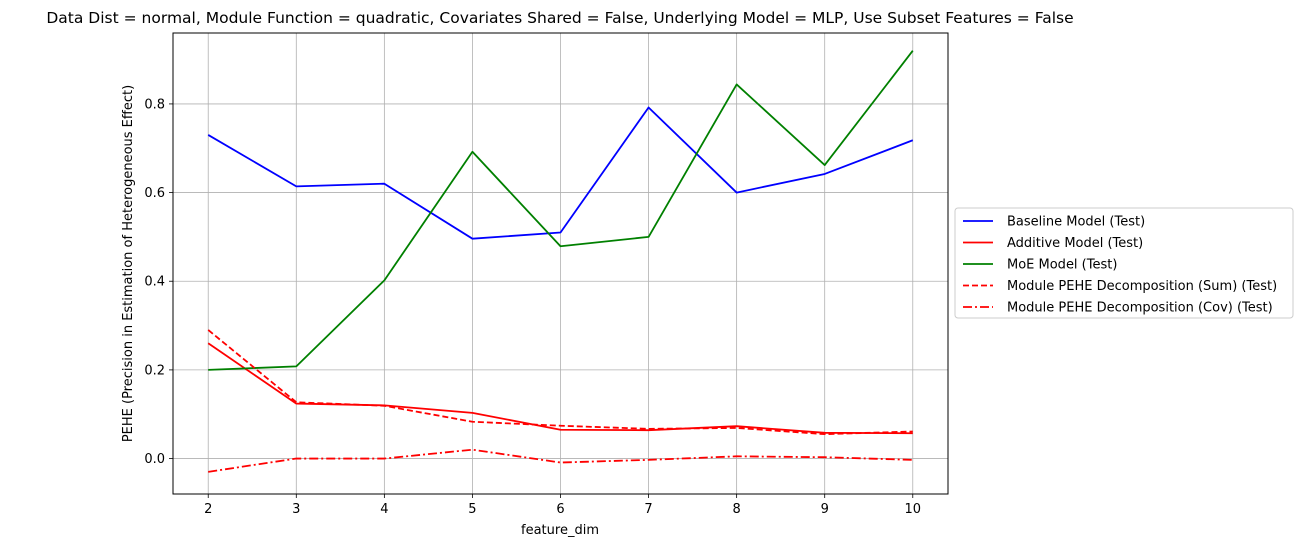 This screenshot has width=1302, height=547. I want to click on legend-label-2: Additive Model (Test), so click(1075, 243).